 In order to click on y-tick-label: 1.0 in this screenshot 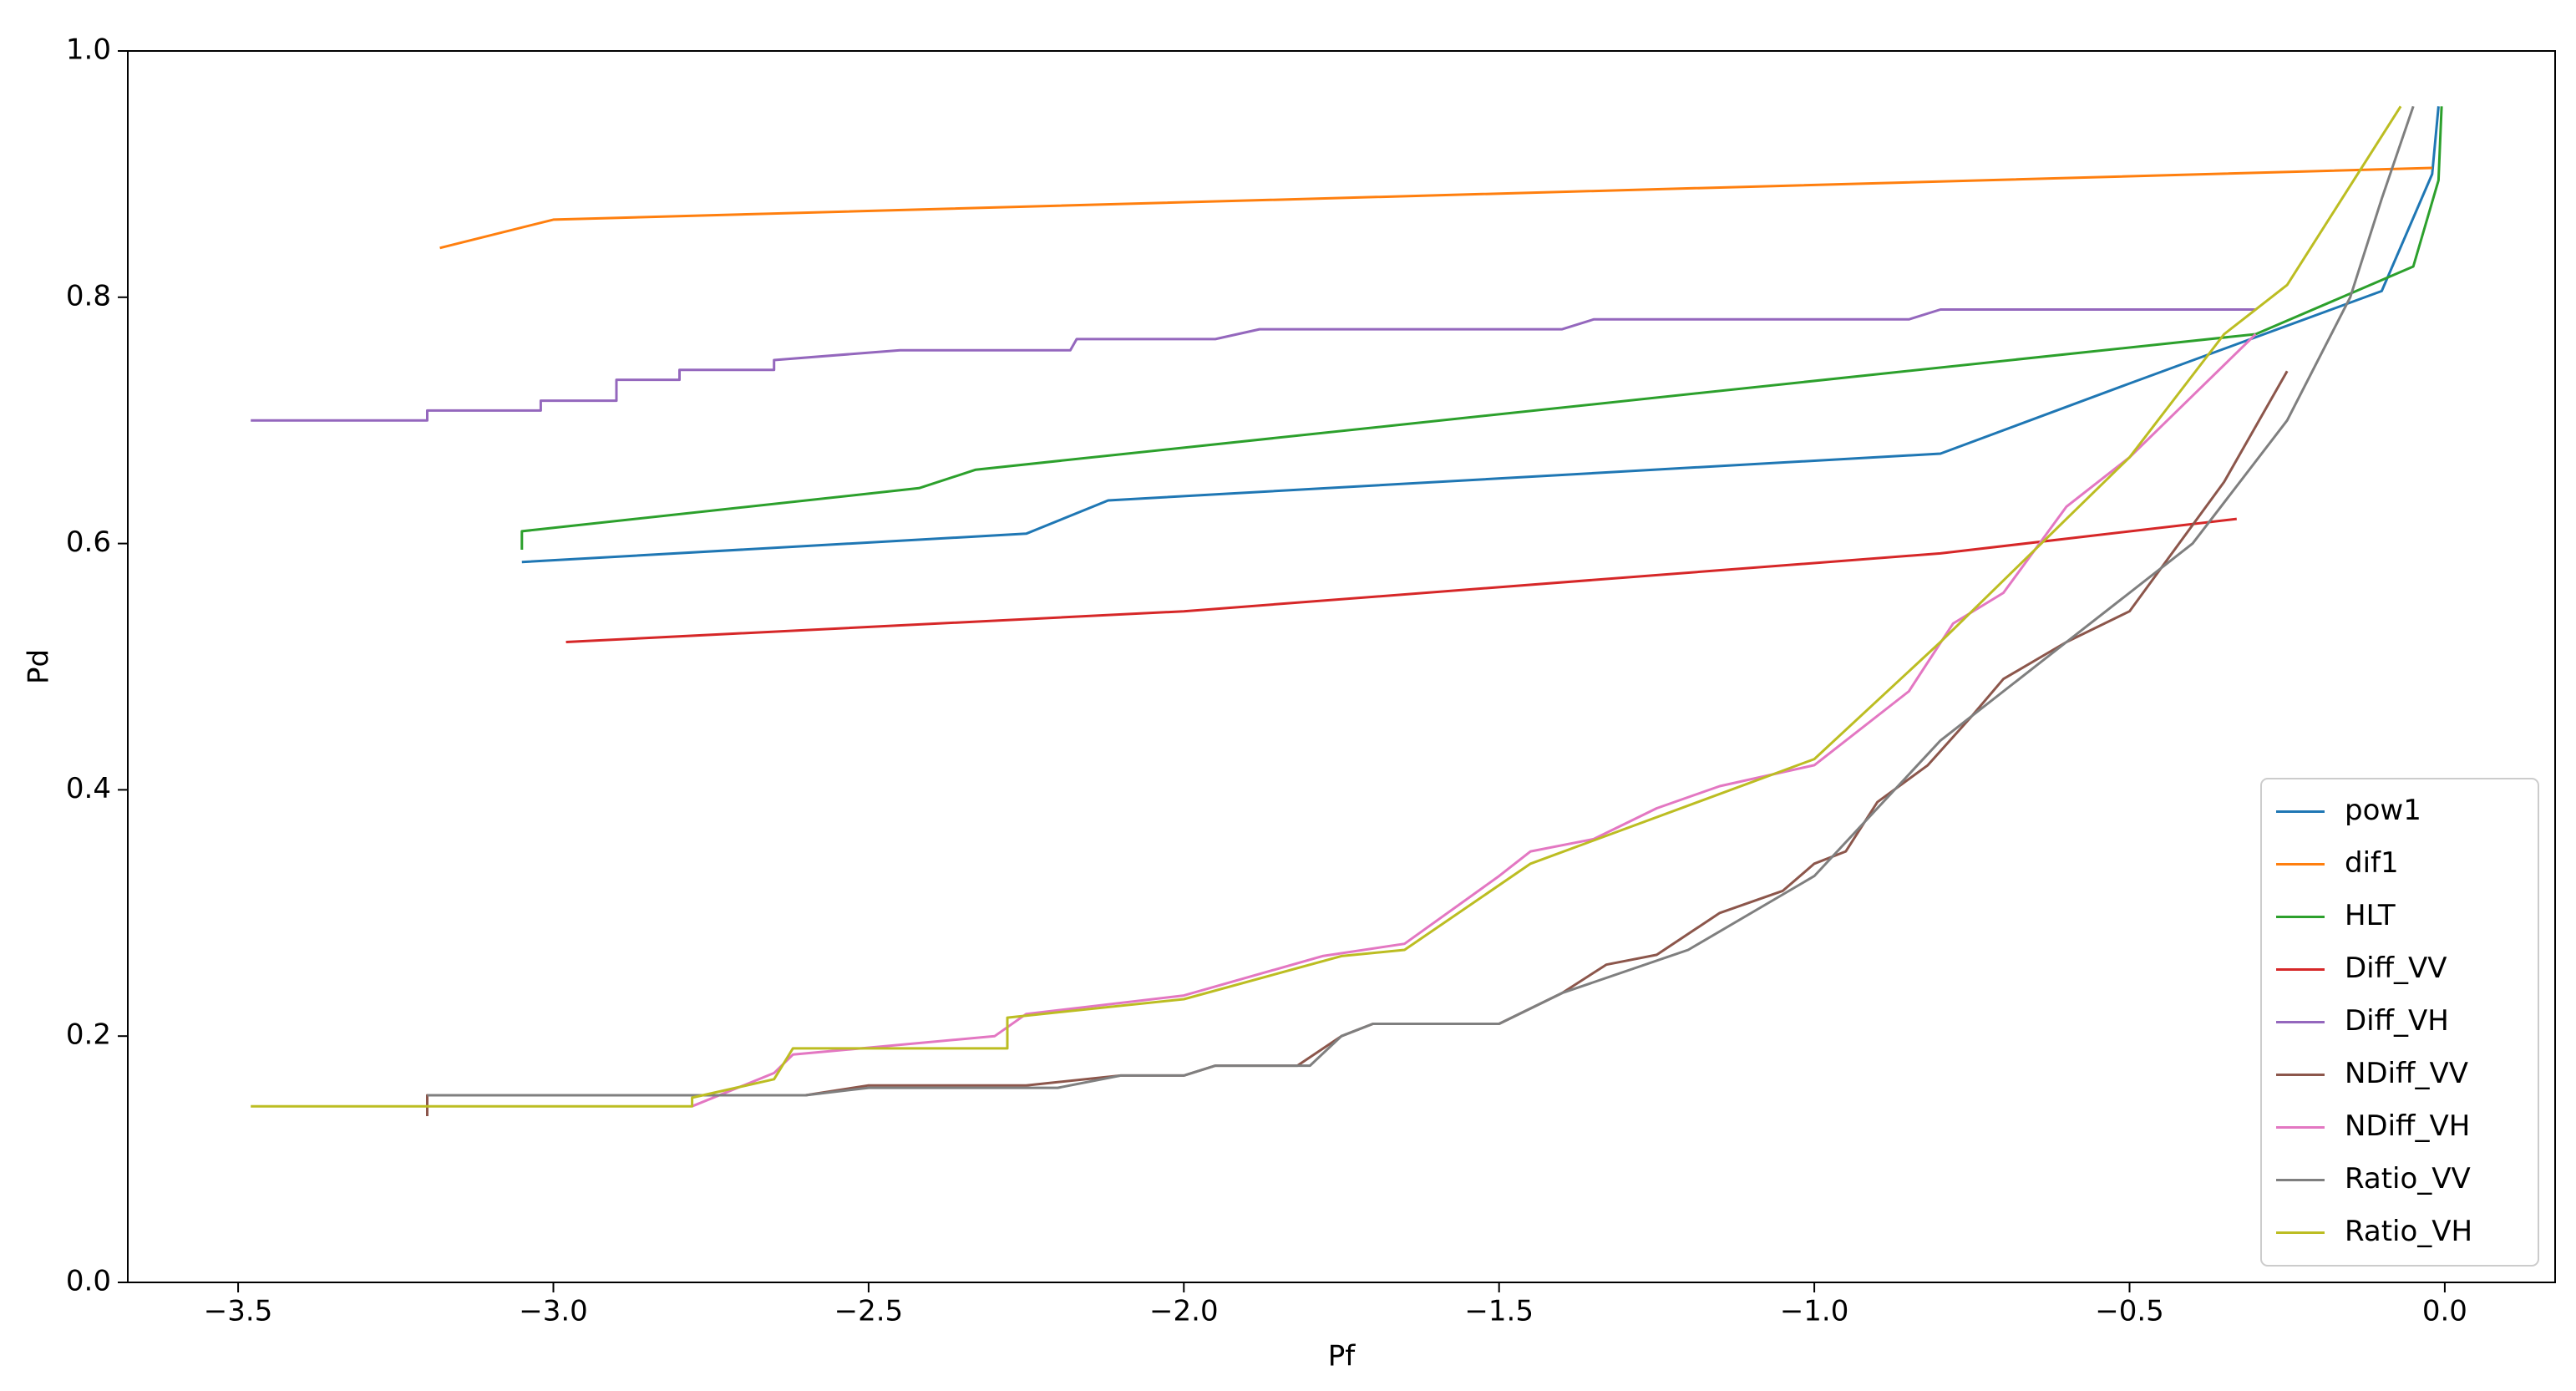, I will do `click(88, 50)`.